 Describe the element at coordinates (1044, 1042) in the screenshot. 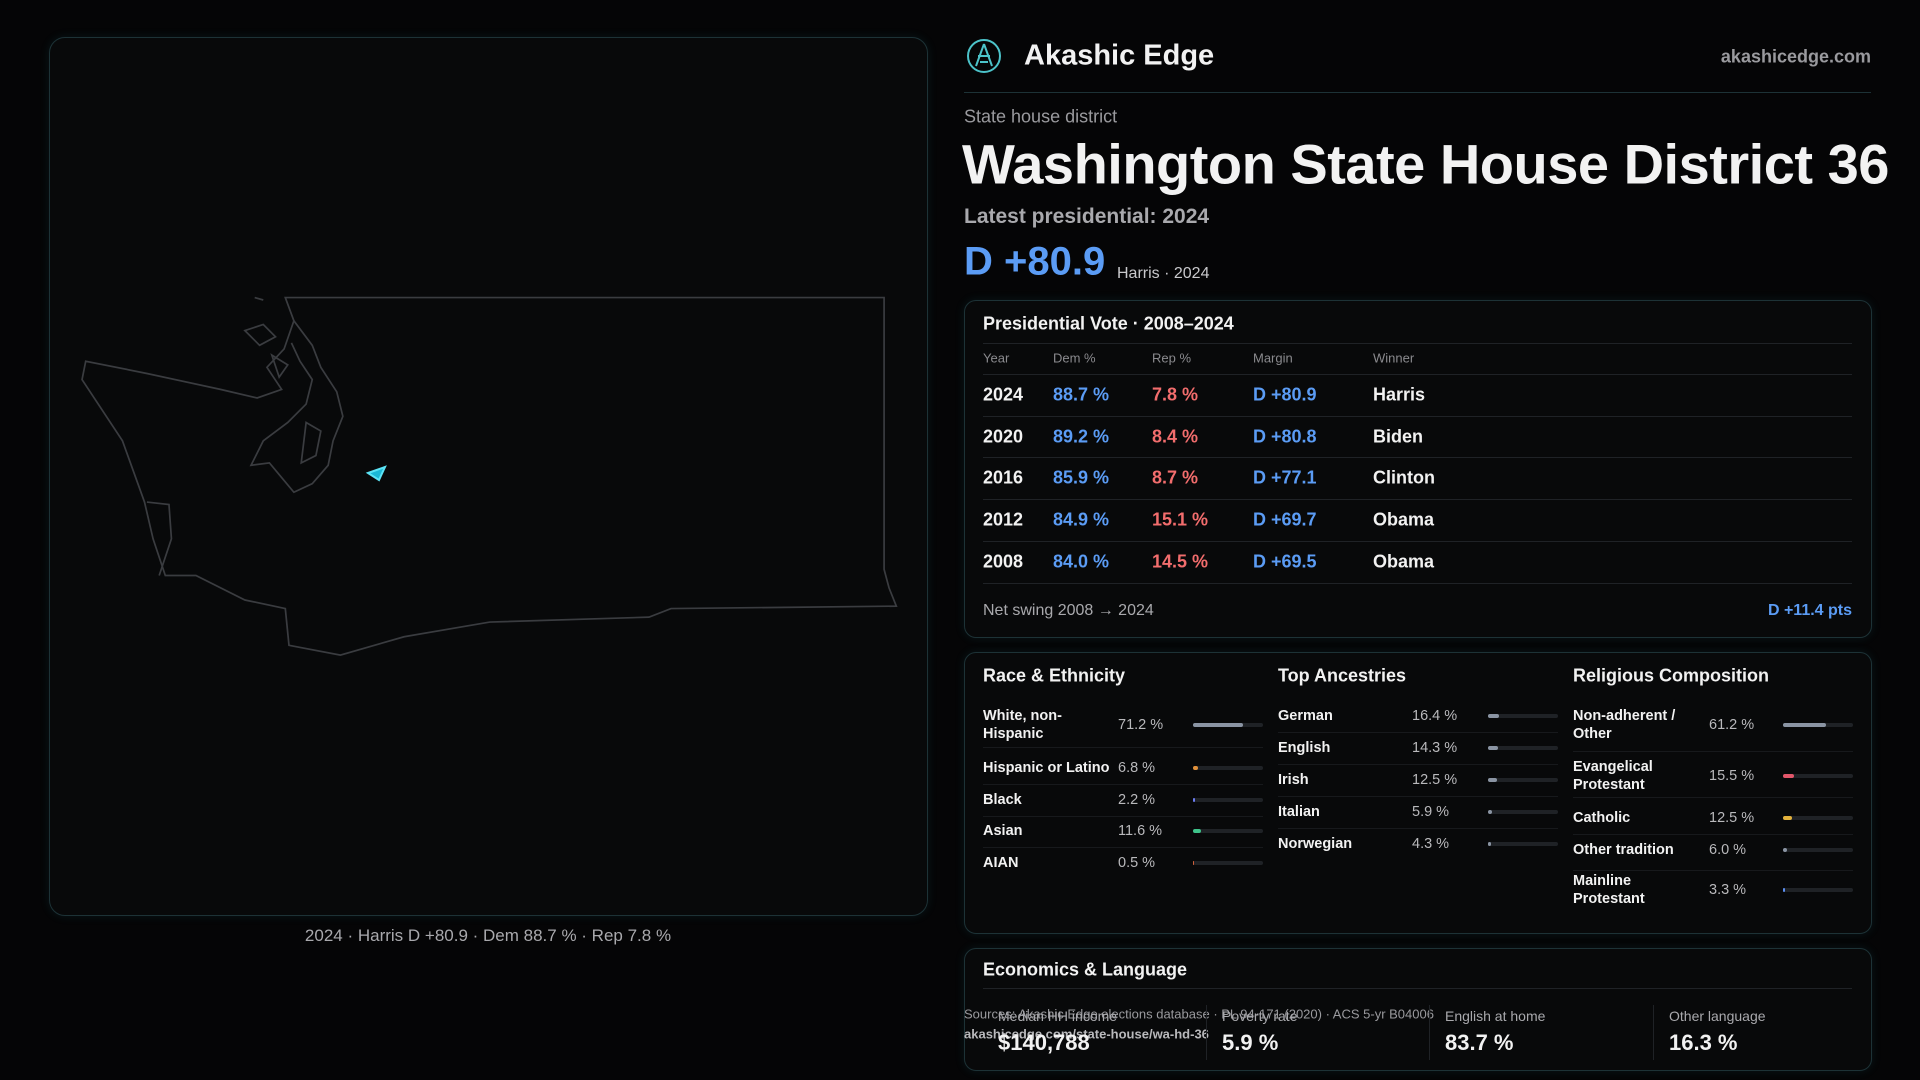

I see `metric-value: $140,788` at that location.